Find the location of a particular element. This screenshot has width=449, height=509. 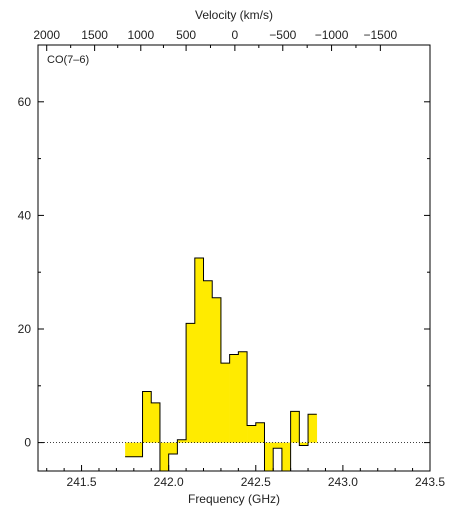

top-tick-label: 1500 is located at coordinates (94, 35).